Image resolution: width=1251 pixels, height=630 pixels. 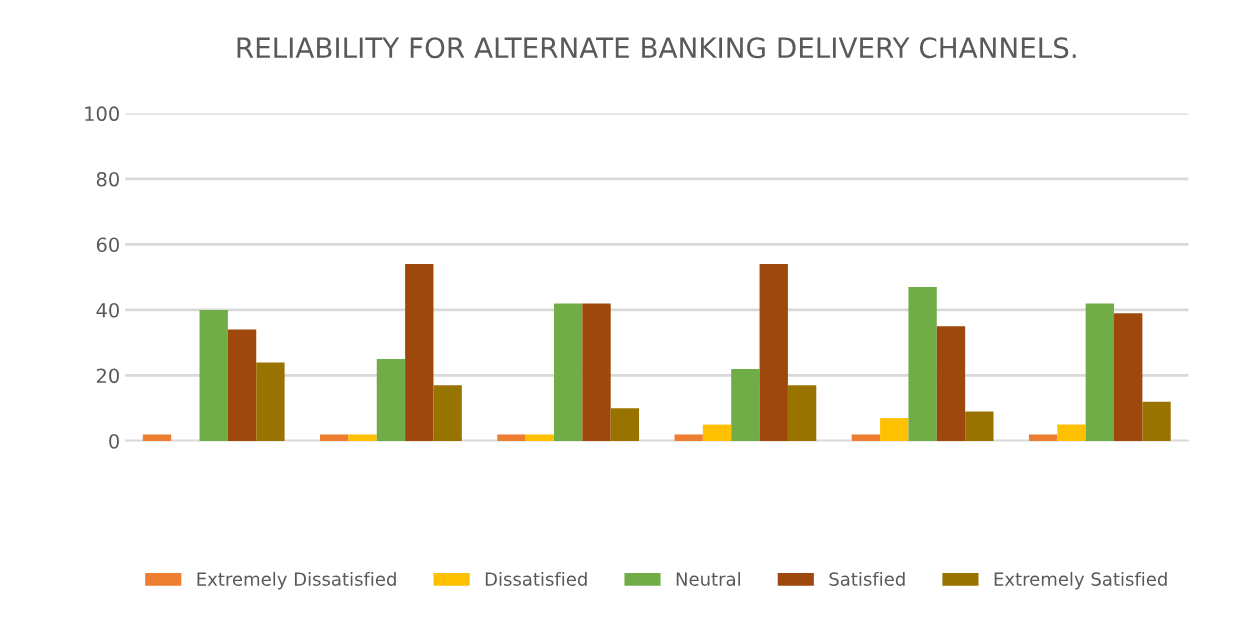 What do you see at coordinates (296, 580) in the screenshot?
I see `legend-label: Extremely Dissatisfied` at bounding box center [296, 580].